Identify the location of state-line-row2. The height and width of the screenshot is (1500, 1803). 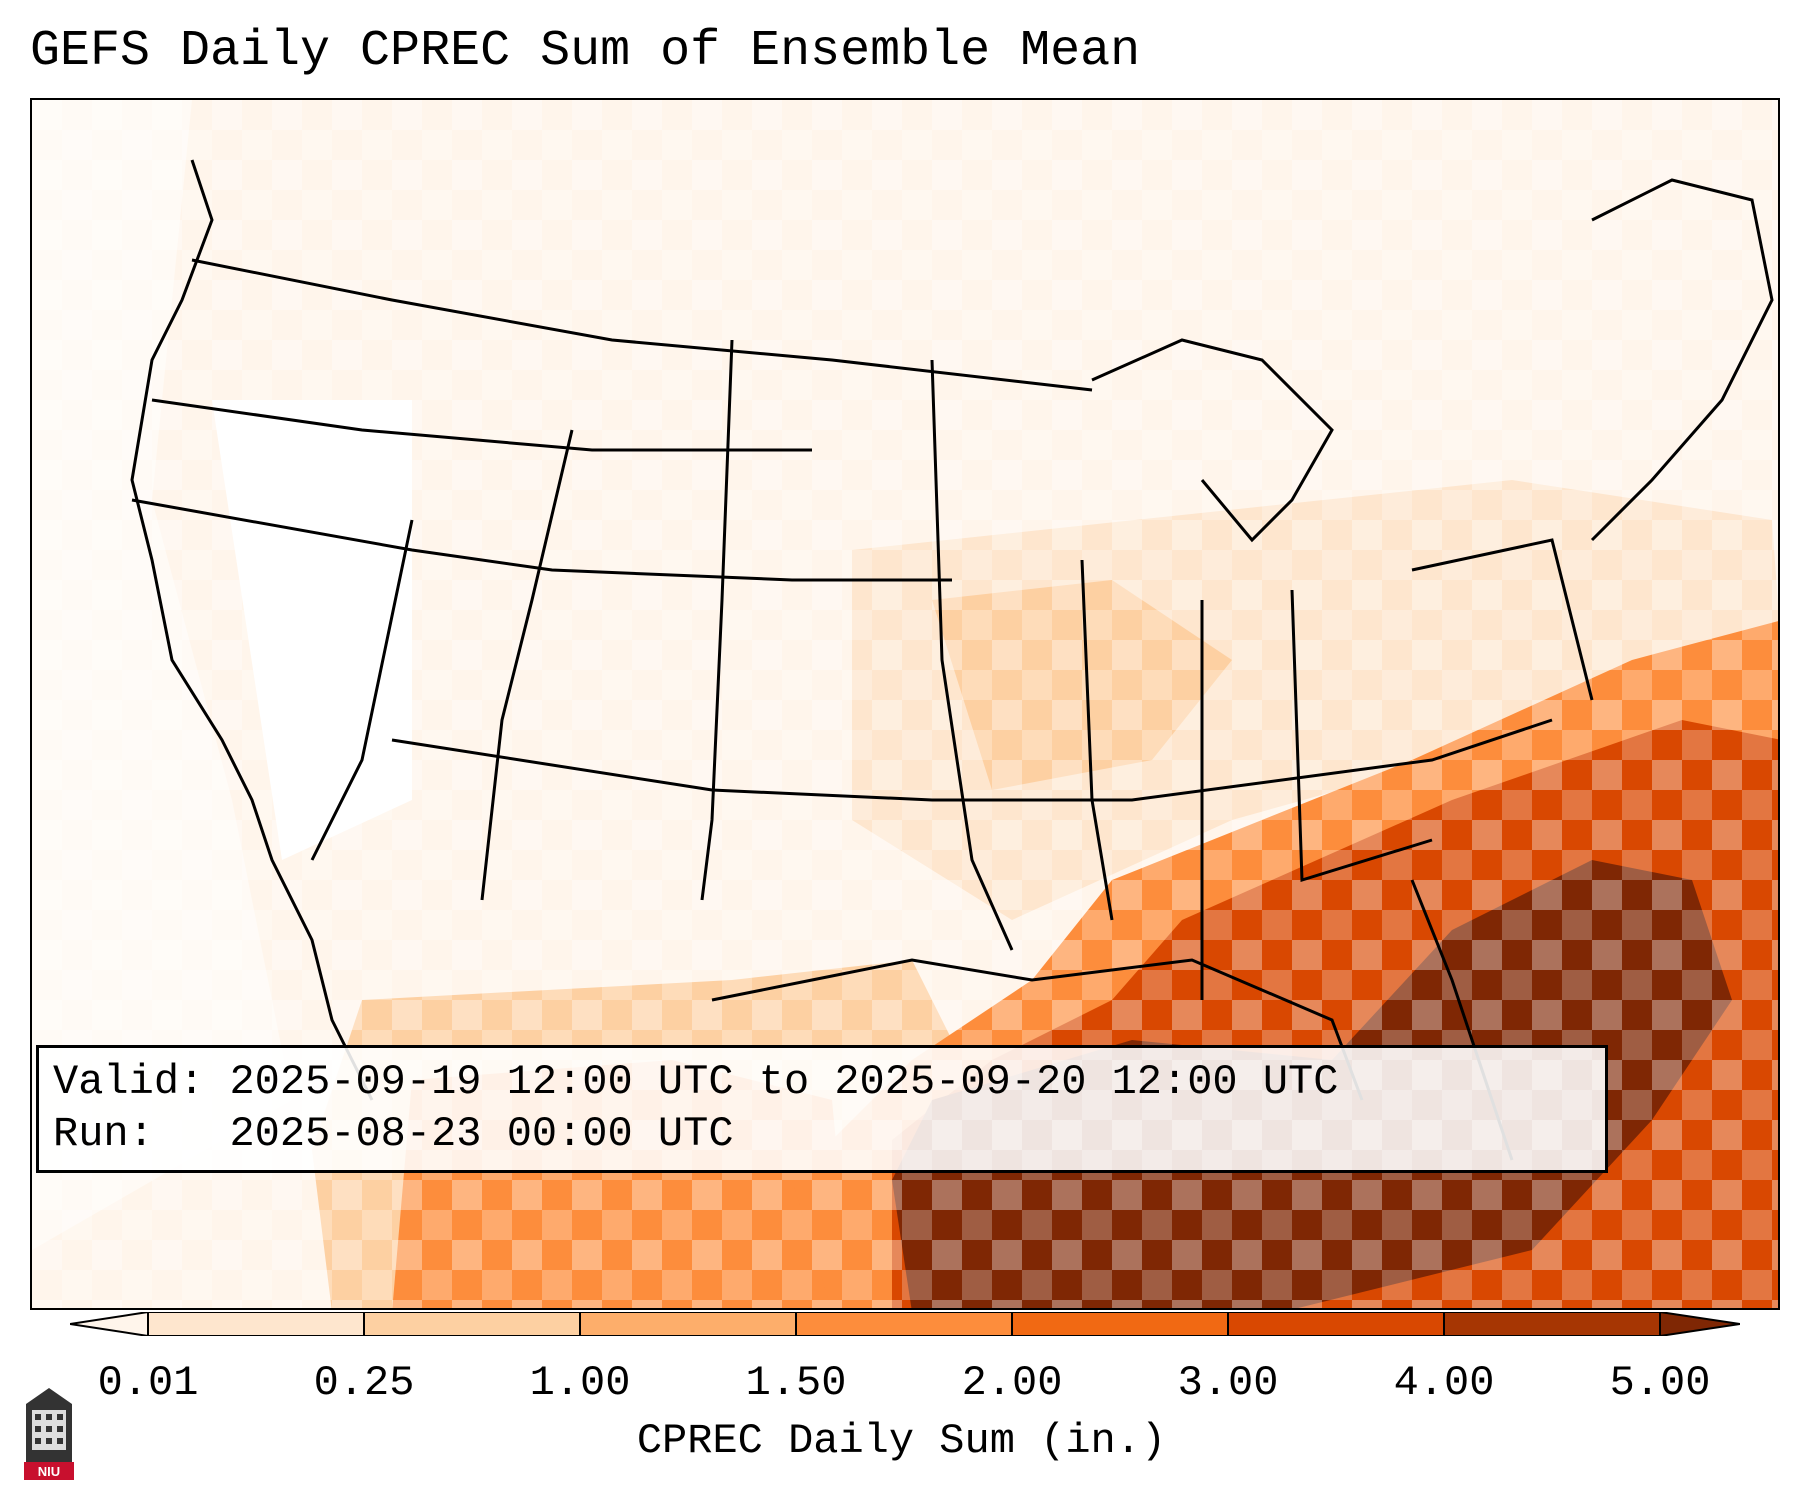
(541, 540).